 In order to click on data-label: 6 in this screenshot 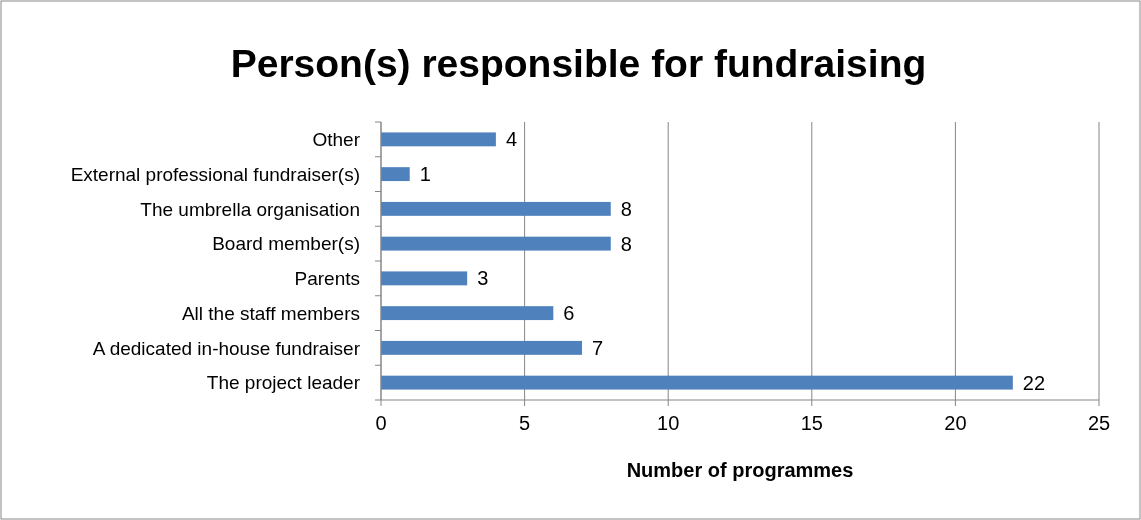, I will do `click(569, 313)`.